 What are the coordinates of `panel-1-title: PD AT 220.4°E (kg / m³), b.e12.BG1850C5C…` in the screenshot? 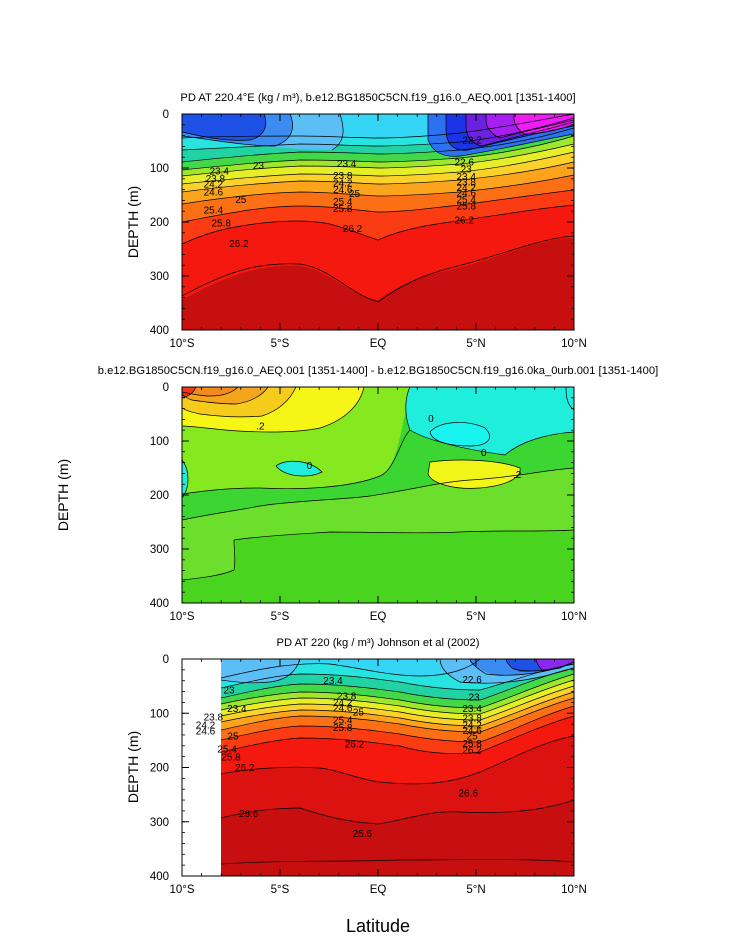 It's located at (377, 98).